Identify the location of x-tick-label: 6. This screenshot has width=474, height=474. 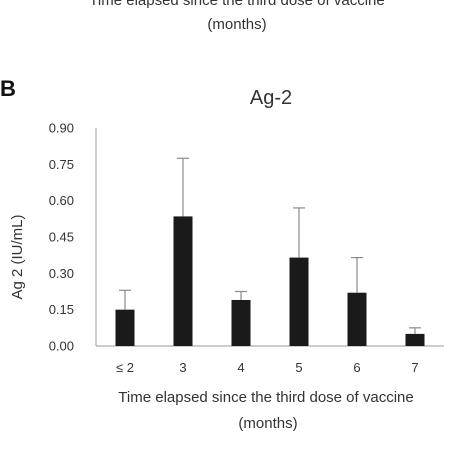
(356, 367).